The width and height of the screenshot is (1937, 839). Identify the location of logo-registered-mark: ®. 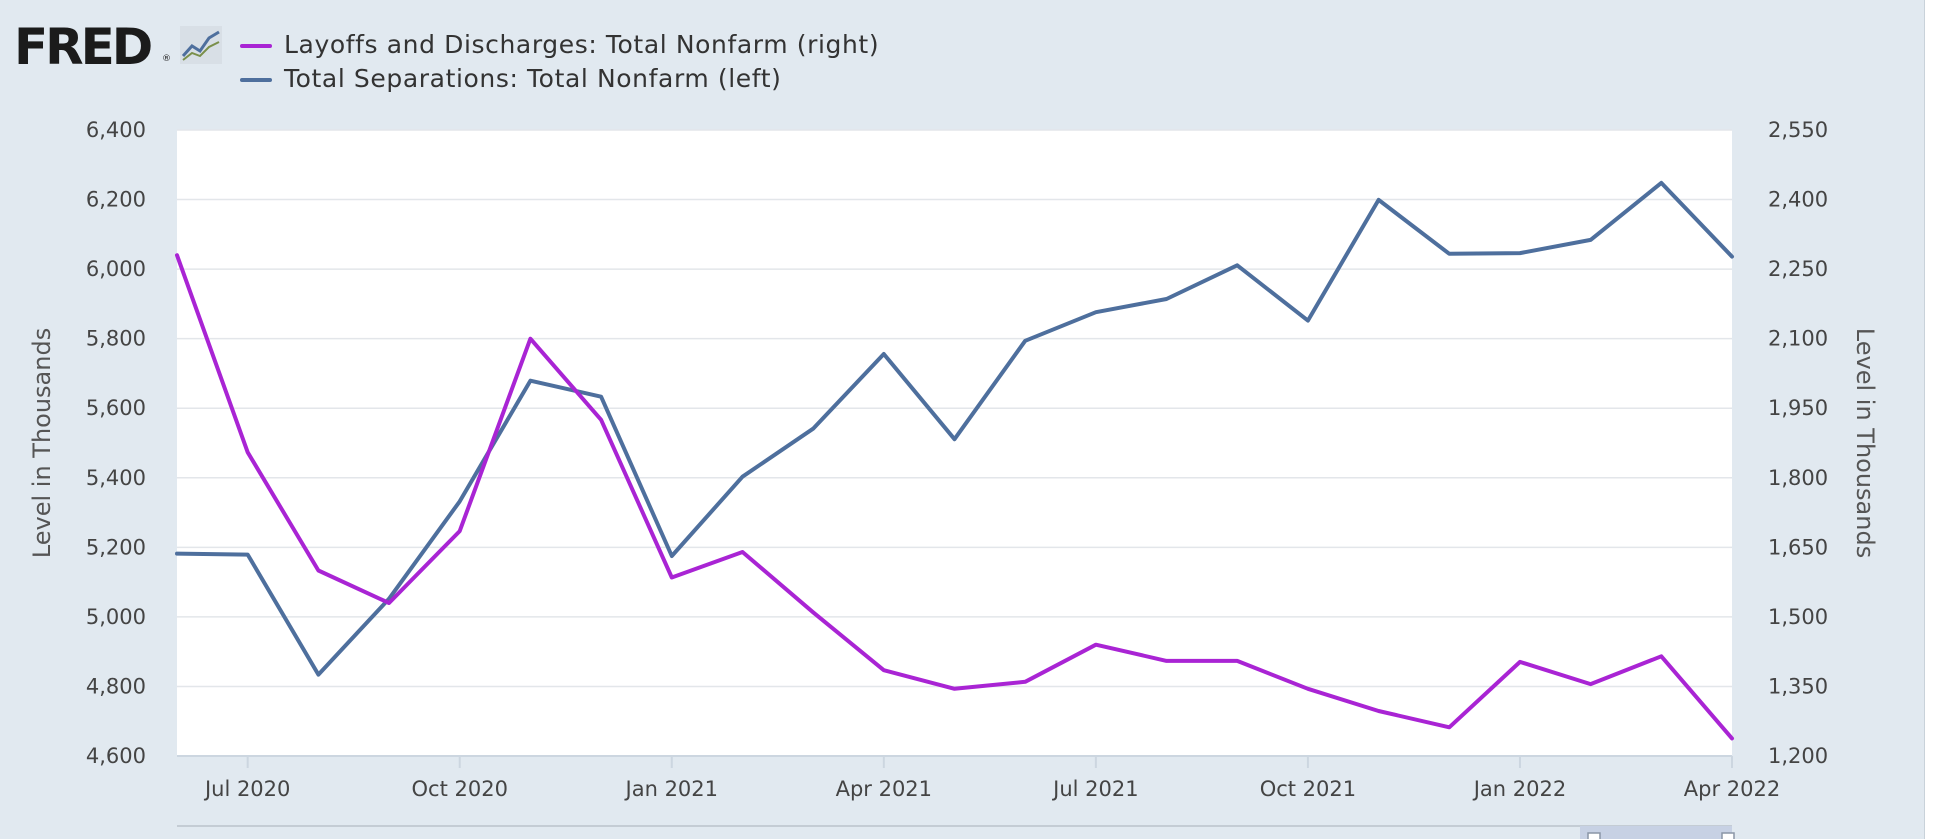
(166, 59).